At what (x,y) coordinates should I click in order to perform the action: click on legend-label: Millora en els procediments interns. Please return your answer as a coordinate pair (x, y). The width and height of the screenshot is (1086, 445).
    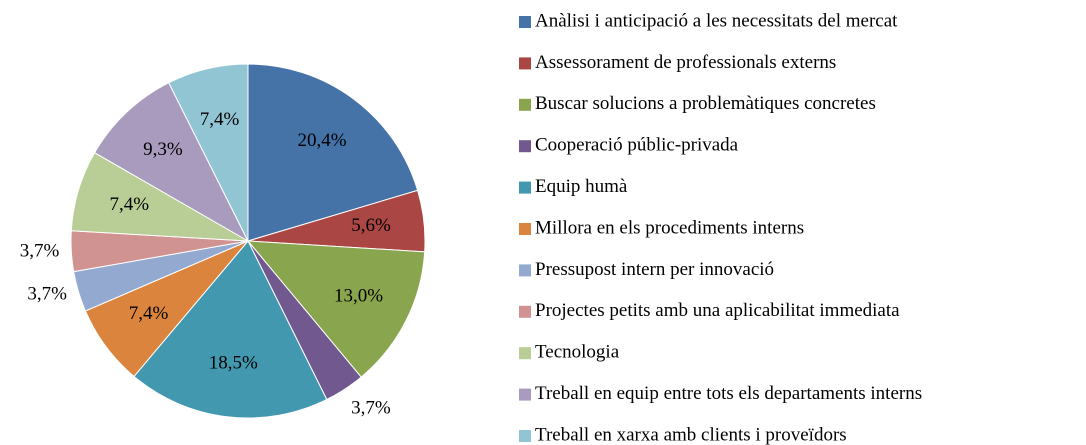
    Looking at the image, I should click on (669, 227).